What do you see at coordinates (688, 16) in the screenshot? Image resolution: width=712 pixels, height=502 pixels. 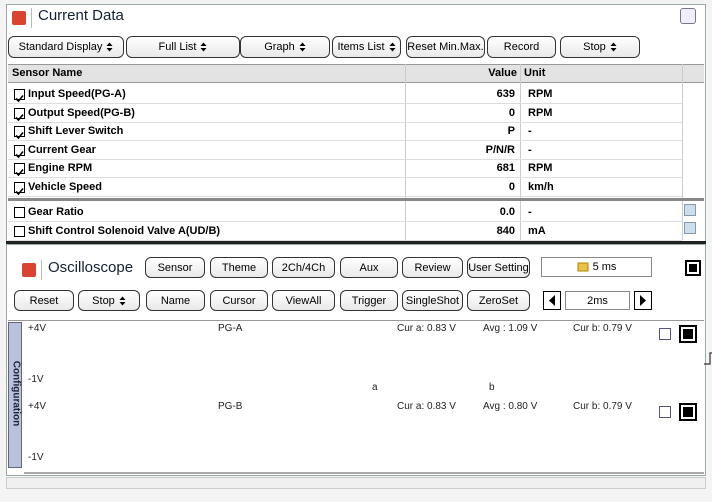 I see `maximize` at bounding box center [688, 16].